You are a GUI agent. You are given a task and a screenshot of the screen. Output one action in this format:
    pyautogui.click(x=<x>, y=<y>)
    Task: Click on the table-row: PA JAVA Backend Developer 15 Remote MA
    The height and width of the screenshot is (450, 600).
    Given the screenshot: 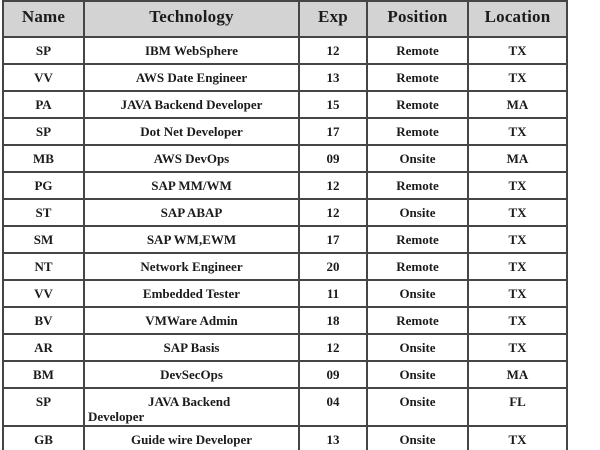 What is the action you would take?
    pyautogui.click(x=285, y=104)
    